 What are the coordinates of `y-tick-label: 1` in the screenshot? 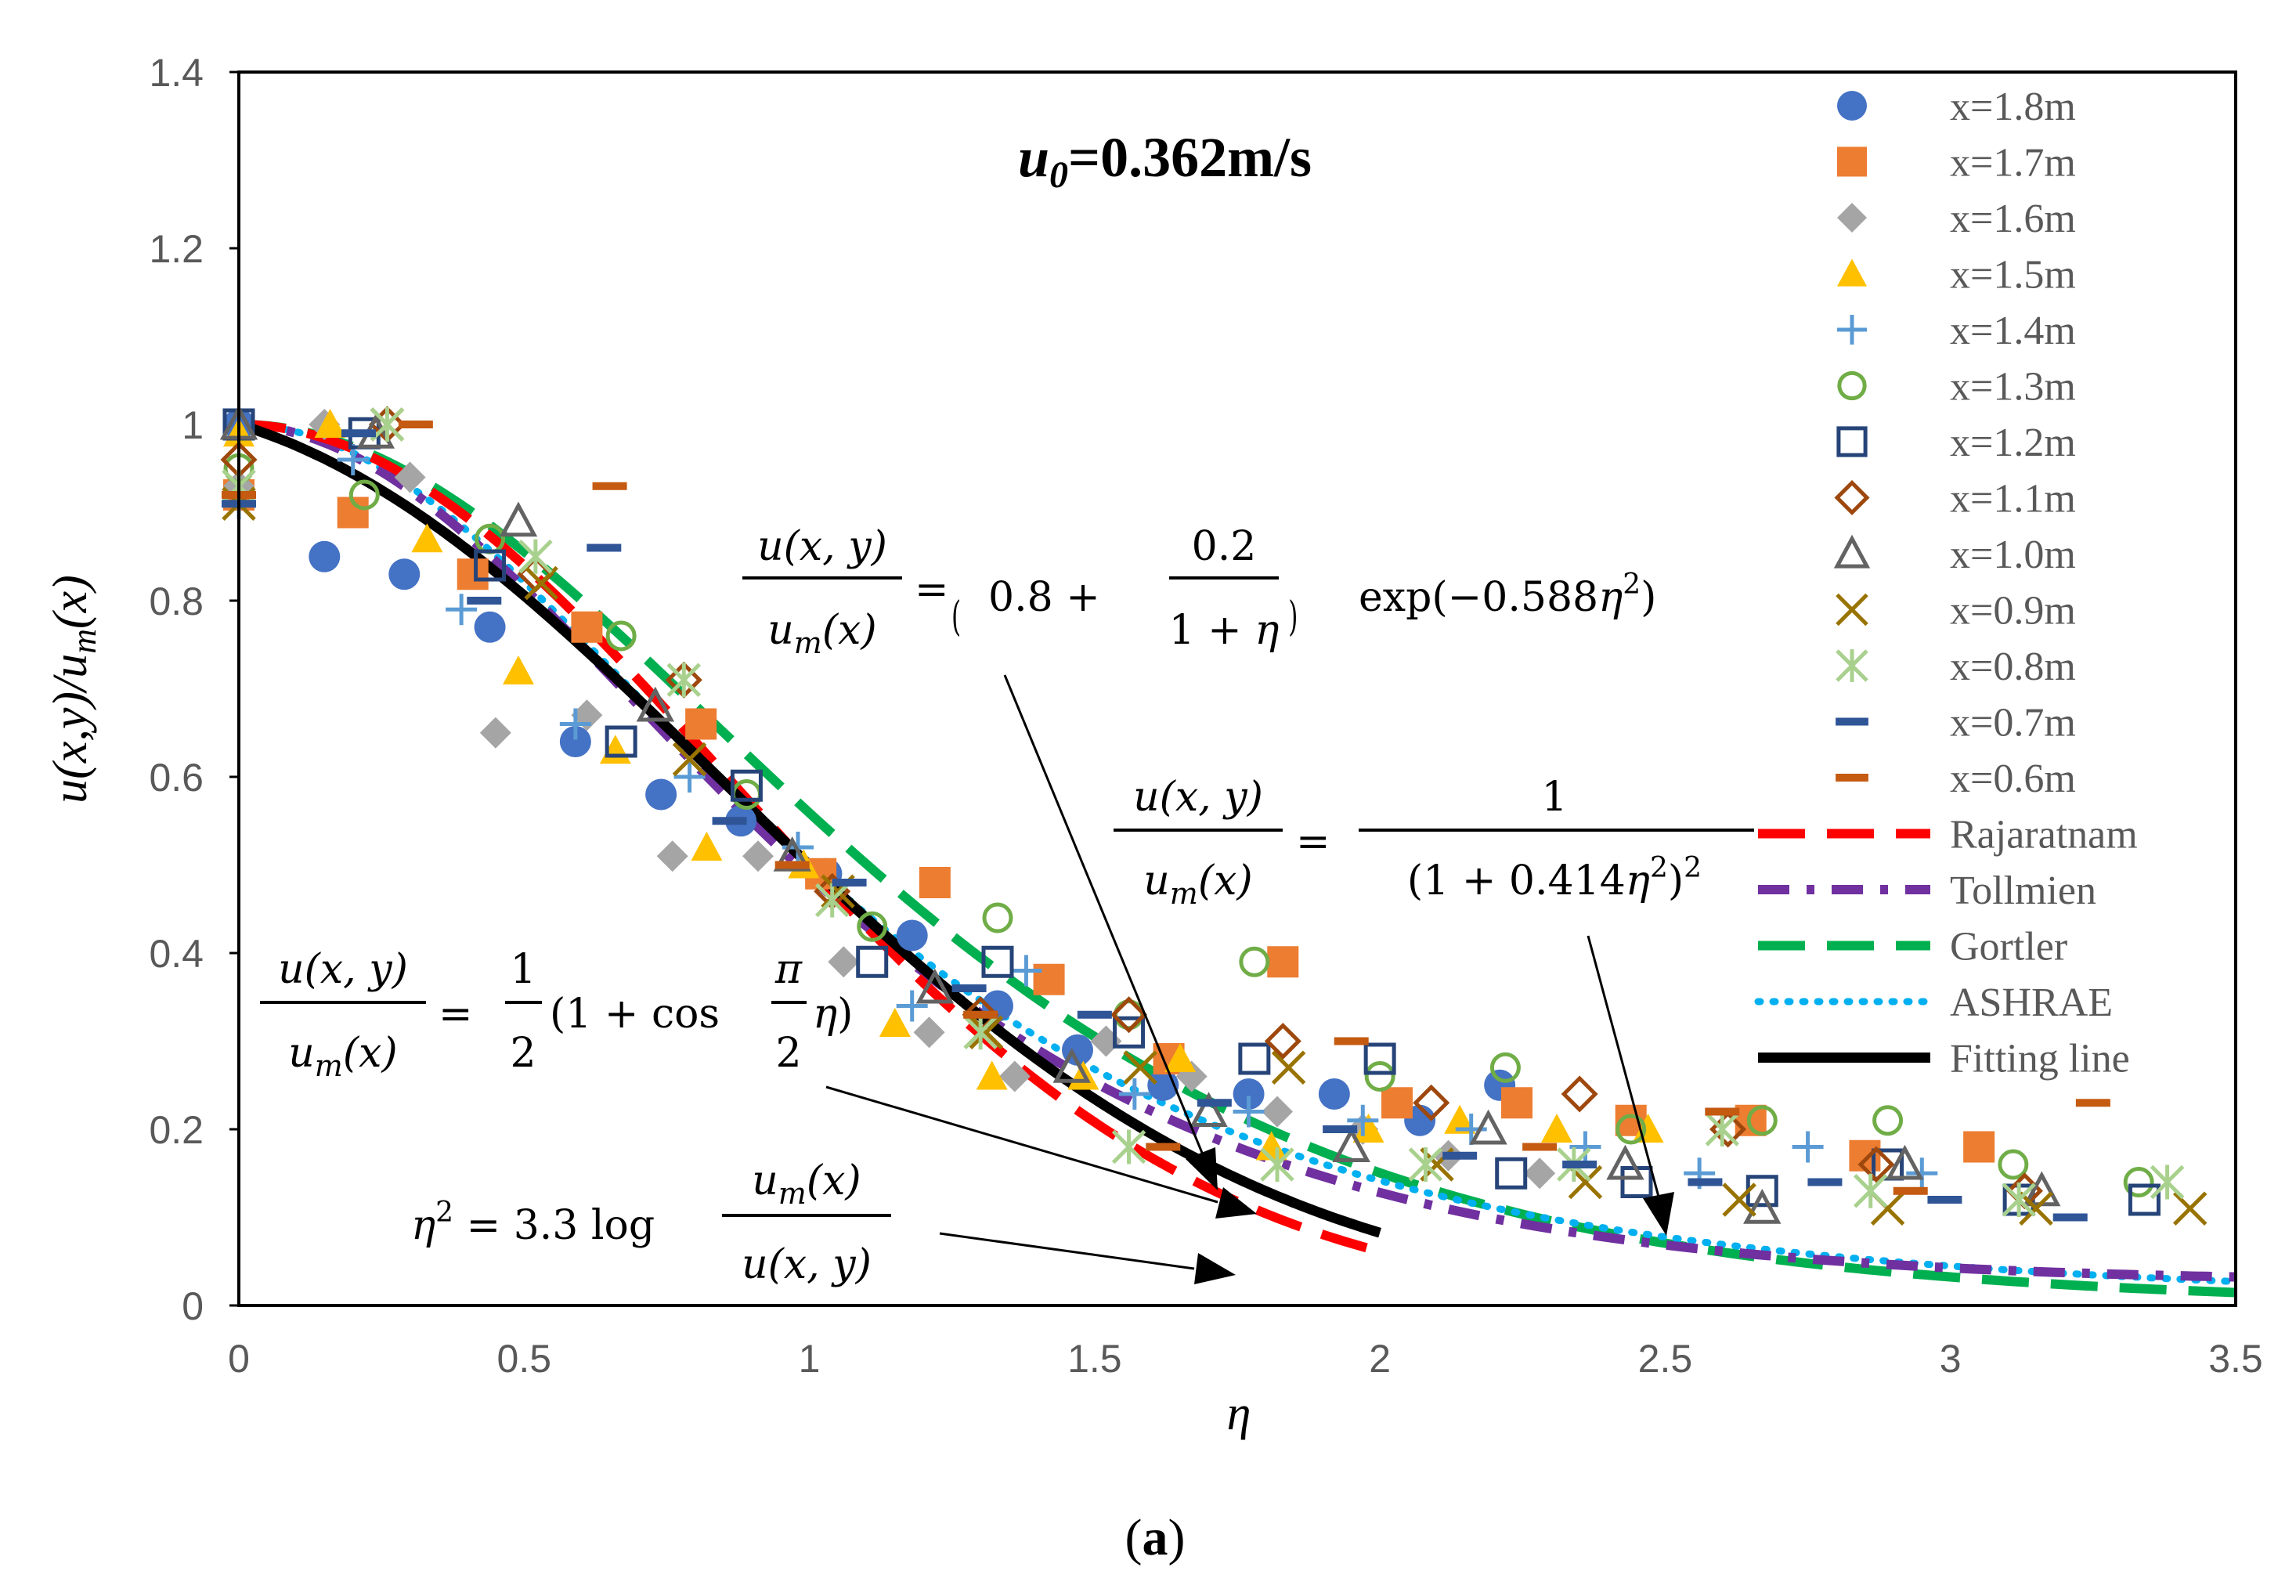 It's located at (193, 425).